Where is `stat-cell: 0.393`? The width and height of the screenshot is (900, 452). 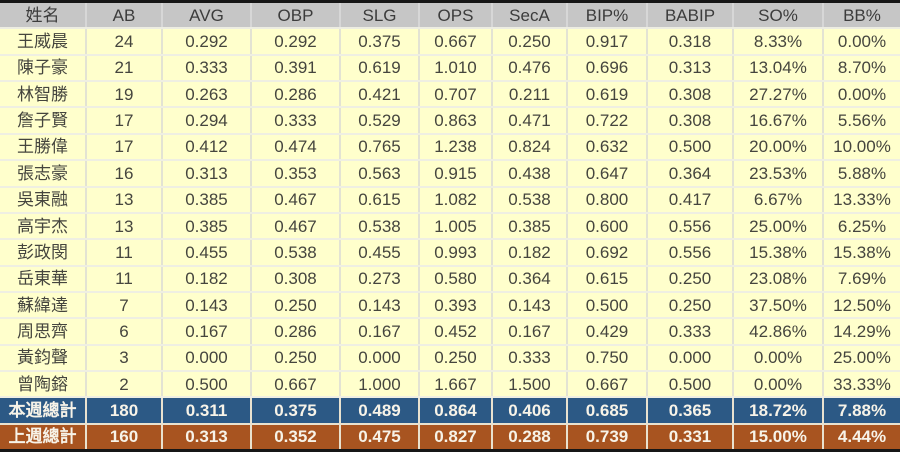
stat-cell: 0.393 is located at coordinates (456, 305).